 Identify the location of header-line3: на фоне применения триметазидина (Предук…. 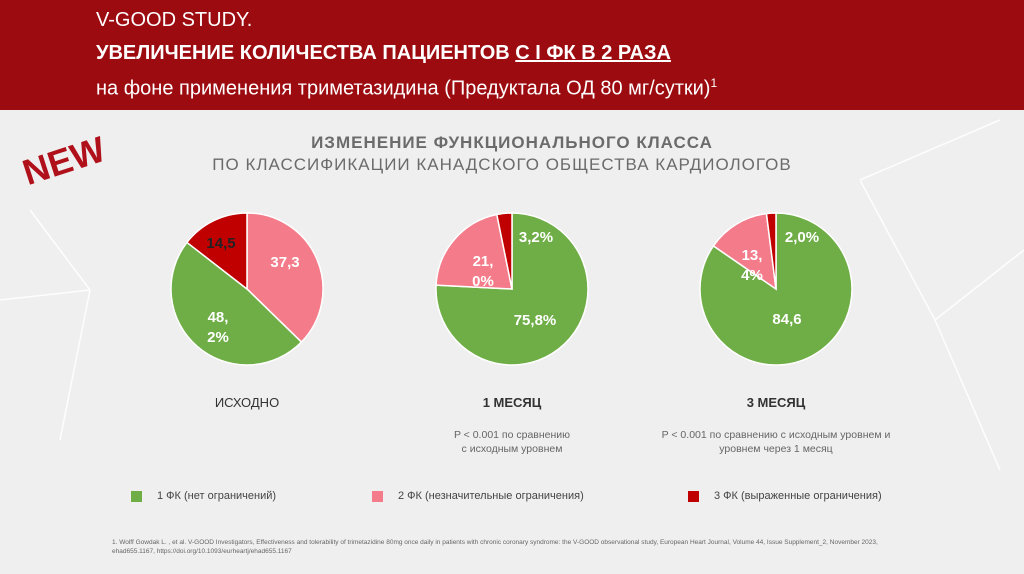
(406, 88).